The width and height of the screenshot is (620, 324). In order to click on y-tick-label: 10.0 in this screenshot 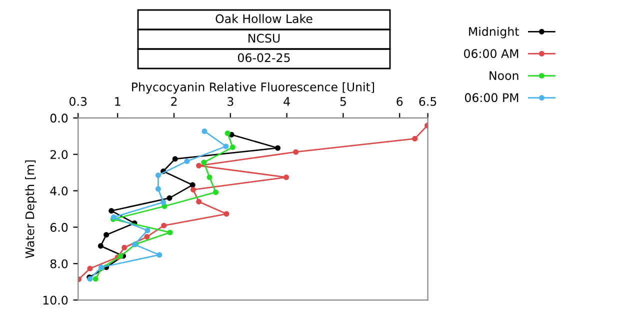, I will do `click(55, 300)`.